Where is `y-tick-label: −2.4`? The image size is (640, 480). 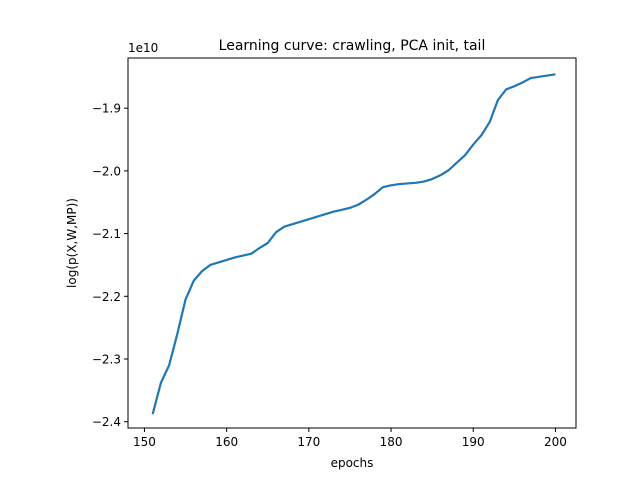 y-tick-label: −2.4 is located at coordinates (106, 422).